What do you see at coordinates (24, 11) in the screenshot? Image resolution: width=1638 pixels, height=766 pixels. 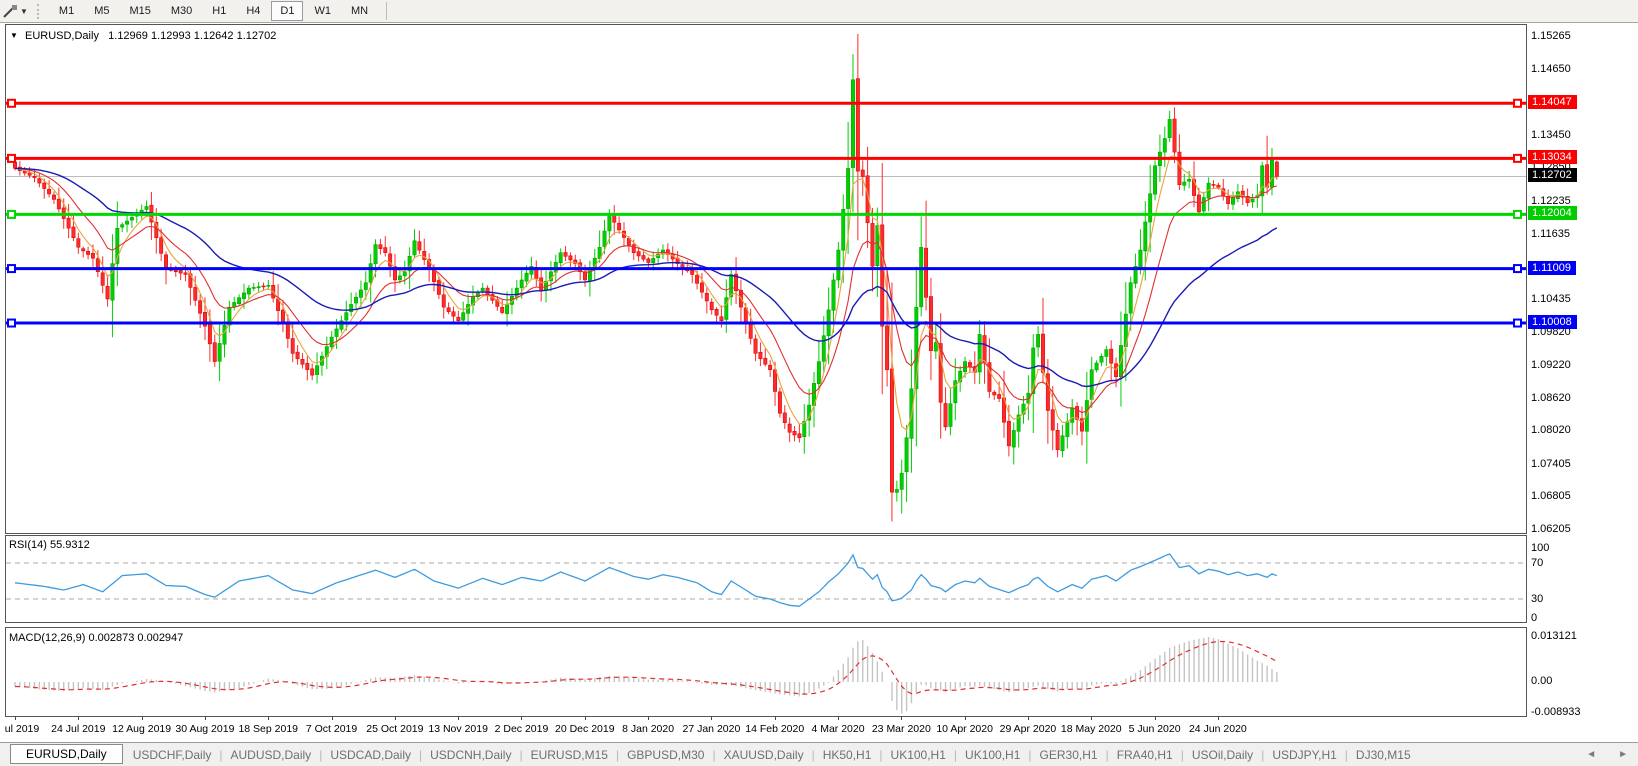 I see `chevron-down-icon: ▼` at bounding box center [24, 11].